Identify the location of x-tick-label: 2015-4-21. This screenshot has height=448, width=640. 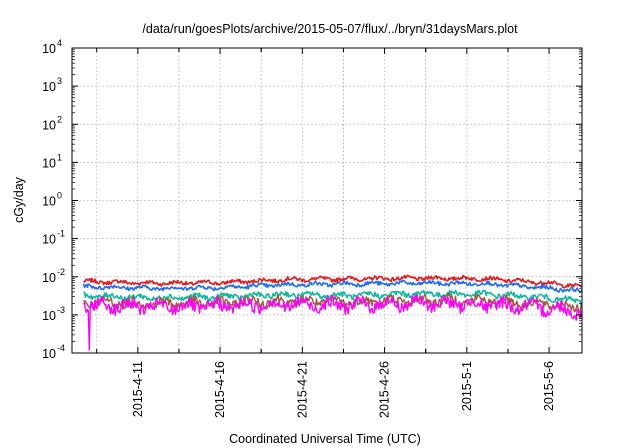
(302, 389).